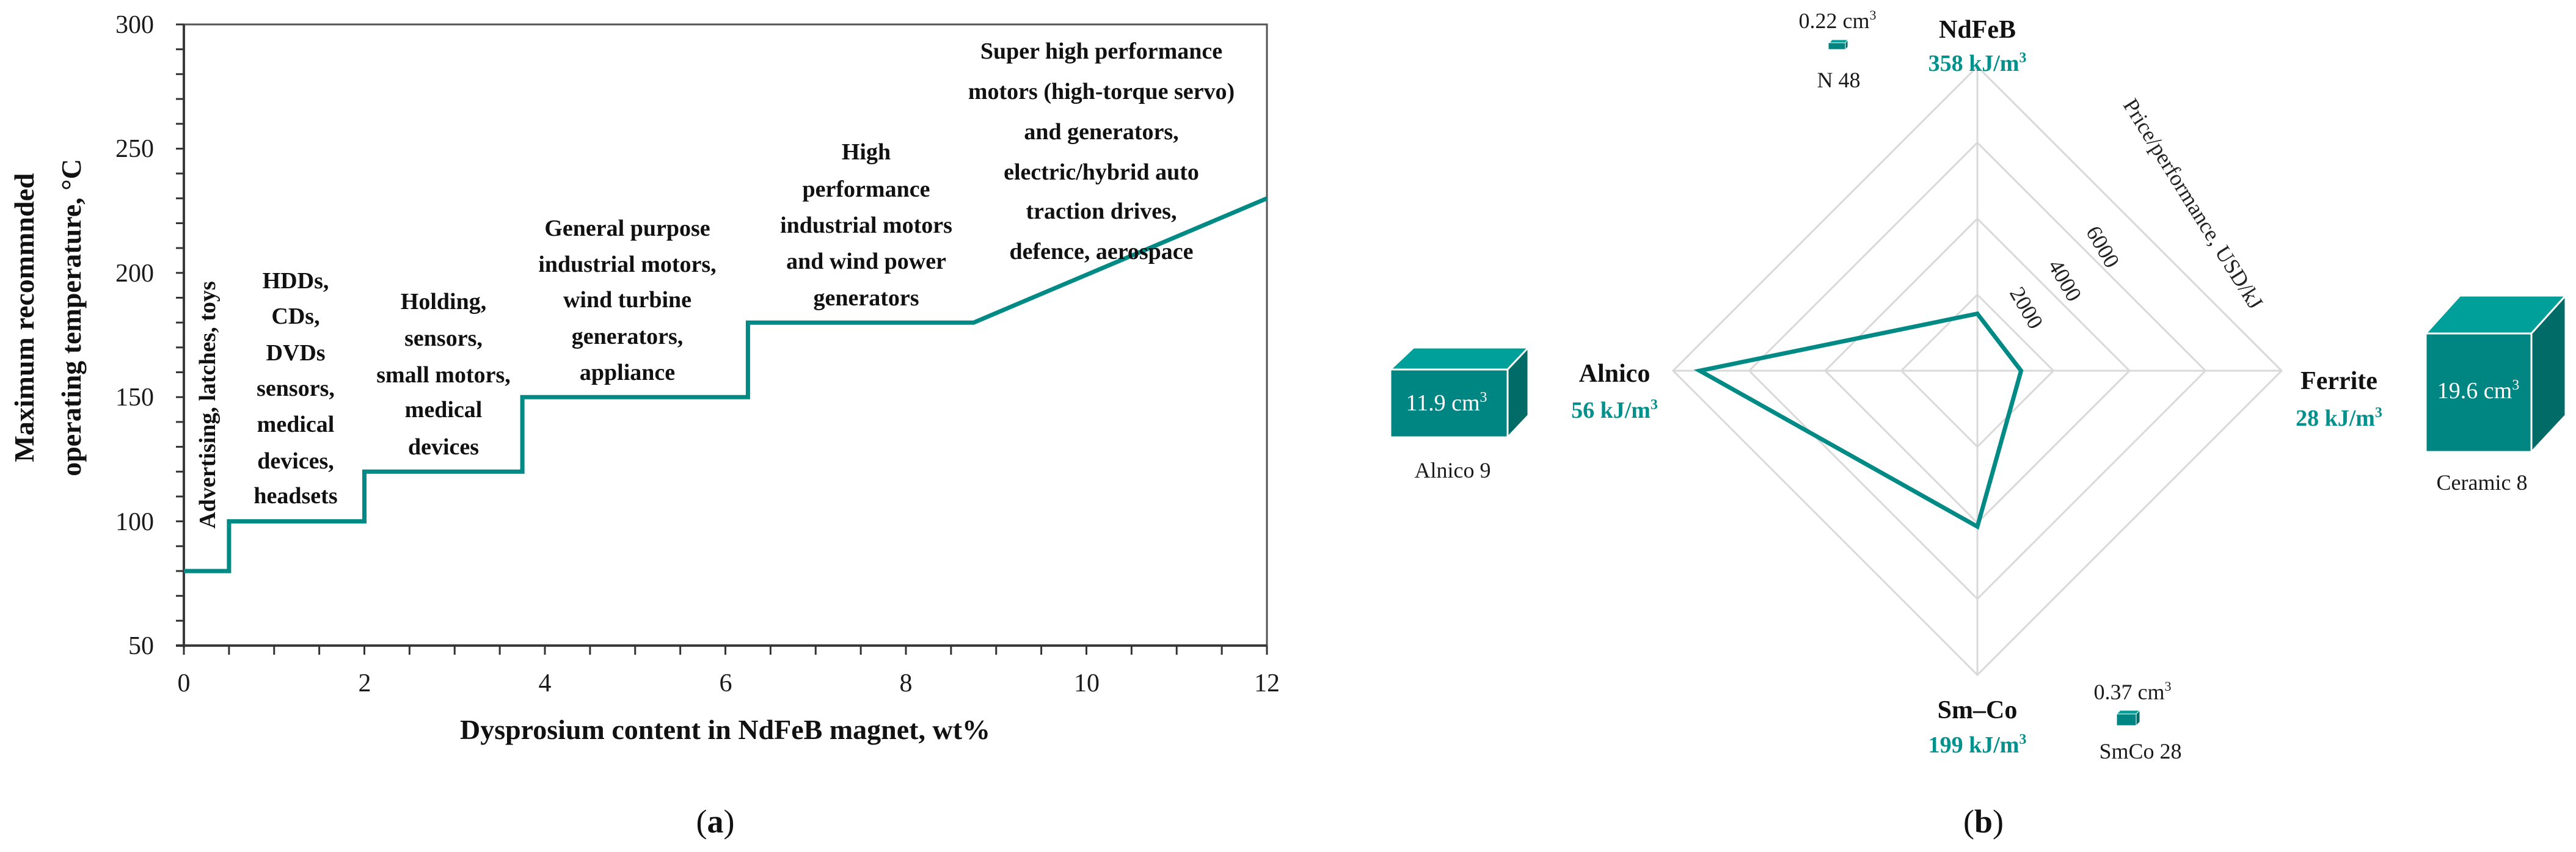 Image resolution: width=2576 pixels, height=852 pixels. I want to click on volume-label-n48: 0.22 cm3, so click(1838, 20).